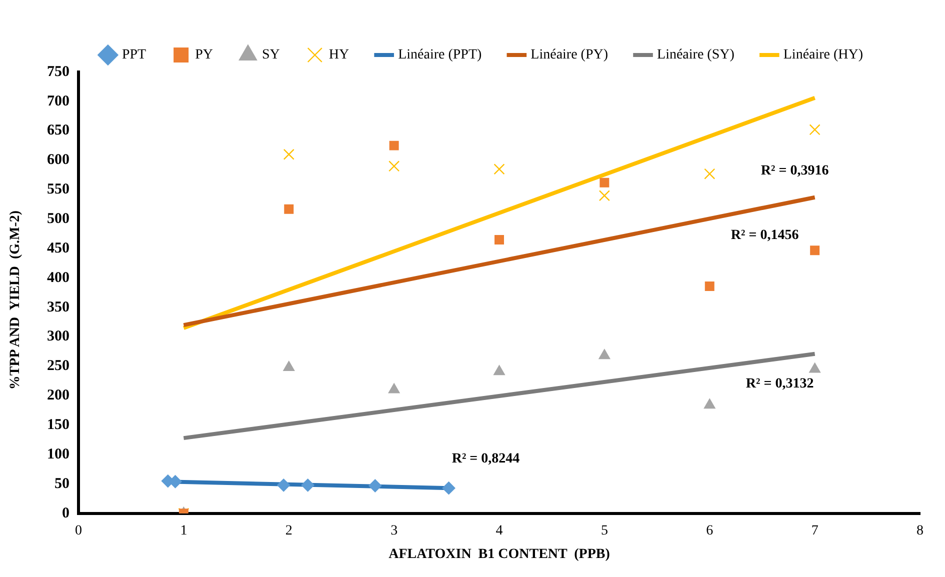  I want to click on x-tick-label: 1, so click(184, 530).